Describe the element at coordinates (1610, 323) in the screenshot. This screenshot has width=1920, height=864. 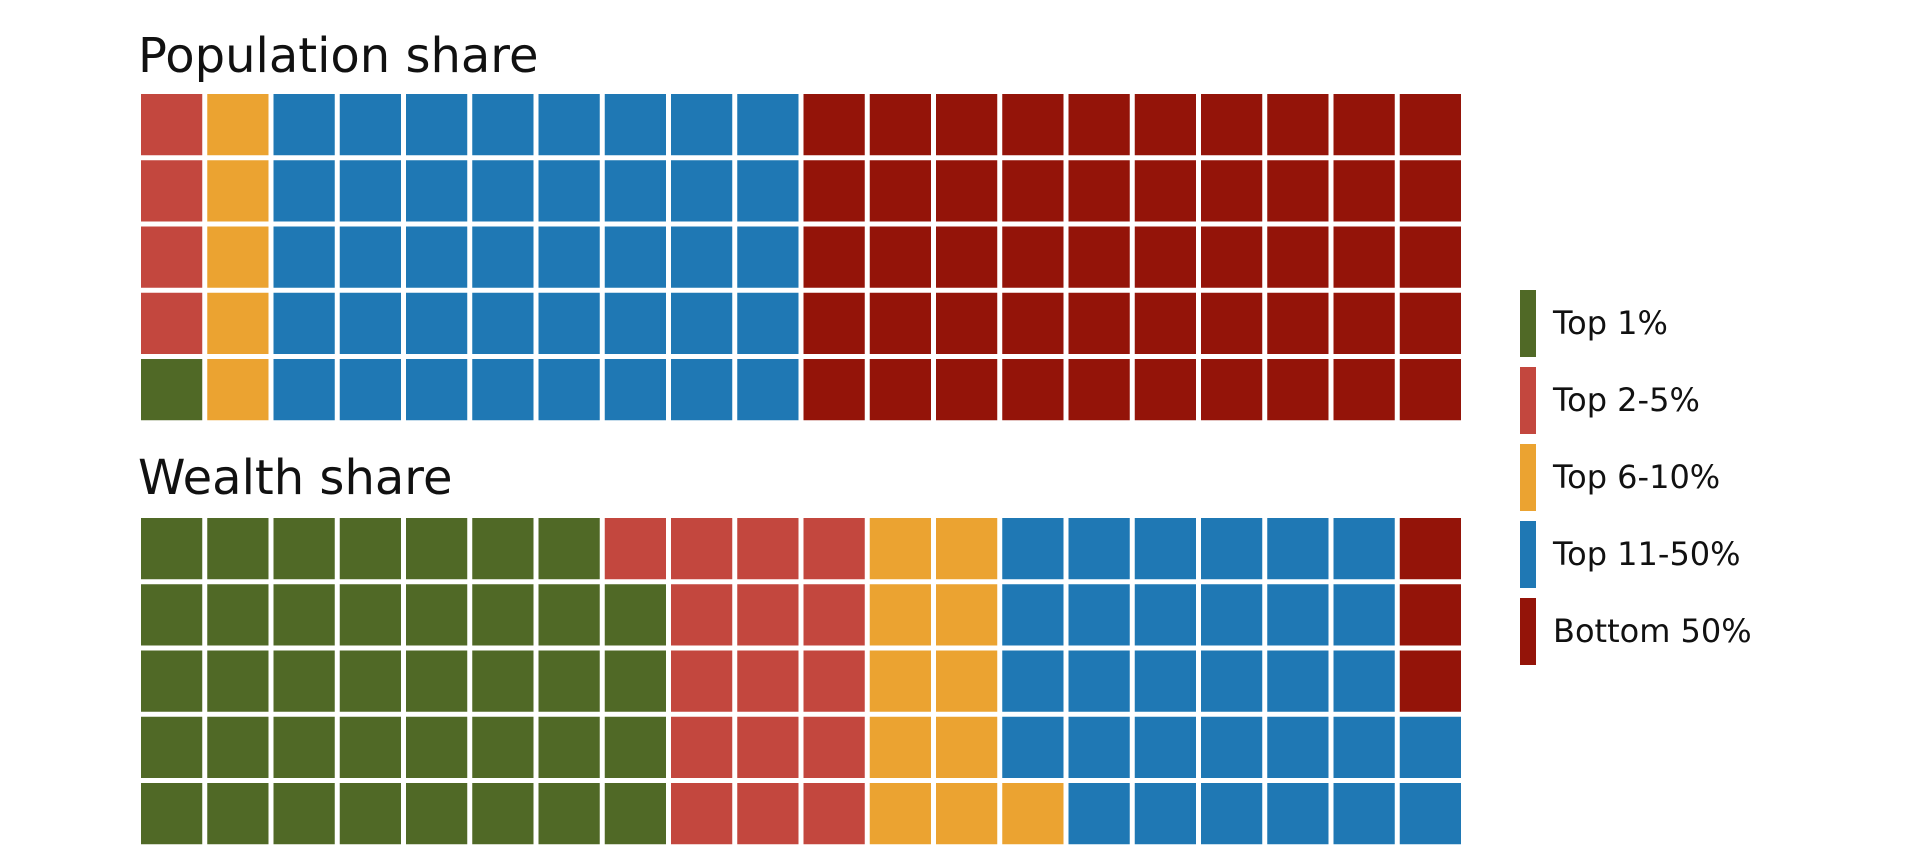
I see `legend-label: Top 1%` at that location.